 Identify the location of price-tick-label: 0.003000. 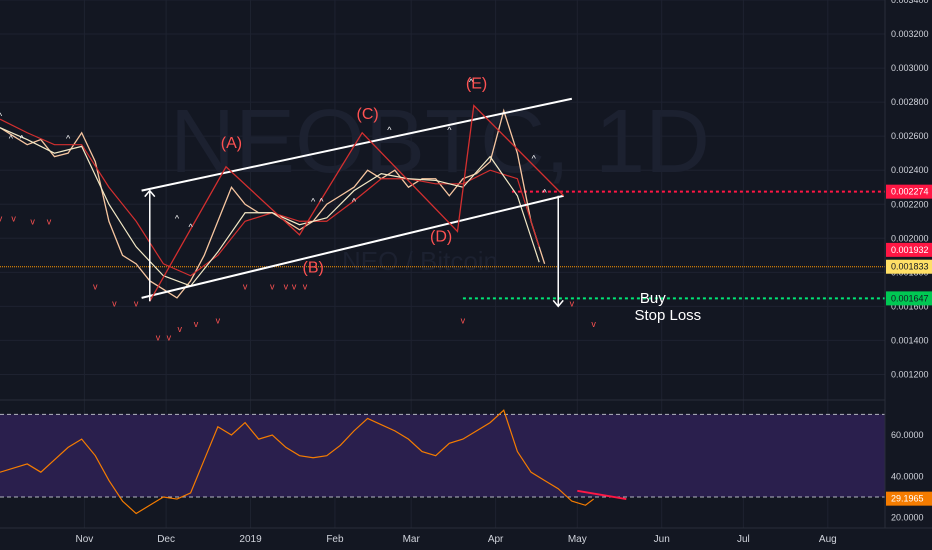
(910, 68).